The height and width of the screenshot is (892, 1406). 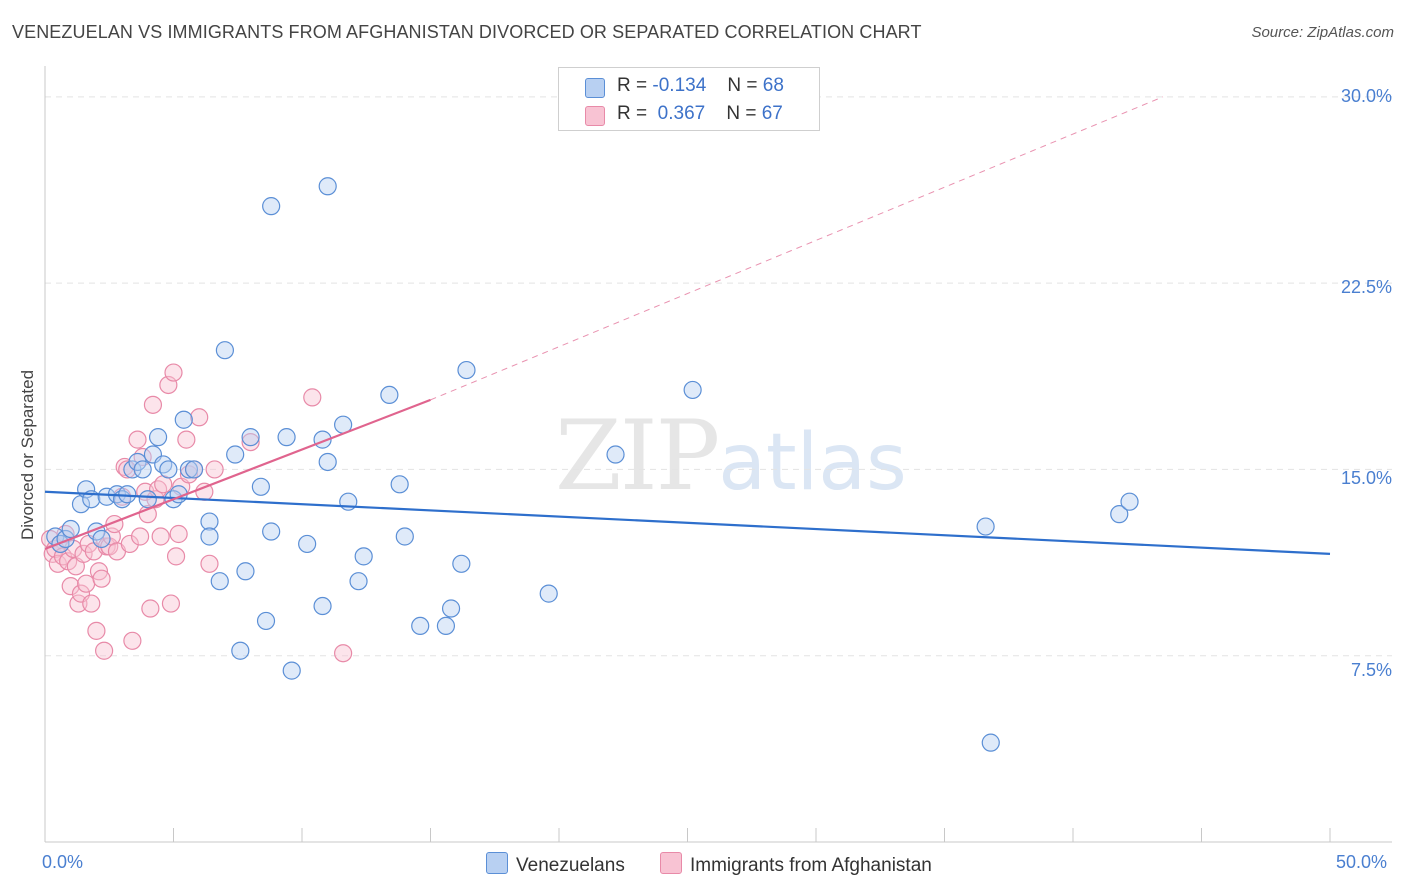 I want to click on bottom-legend-swatch-pink, so click(x=671, y=863).